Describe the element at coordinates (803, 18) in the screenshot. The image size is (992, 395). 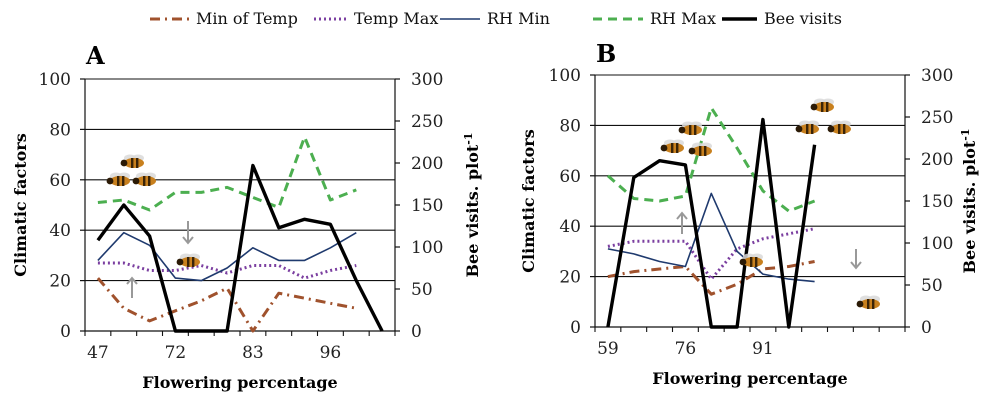
I see `legend-label-bee-visits: Bee visits` at that location.